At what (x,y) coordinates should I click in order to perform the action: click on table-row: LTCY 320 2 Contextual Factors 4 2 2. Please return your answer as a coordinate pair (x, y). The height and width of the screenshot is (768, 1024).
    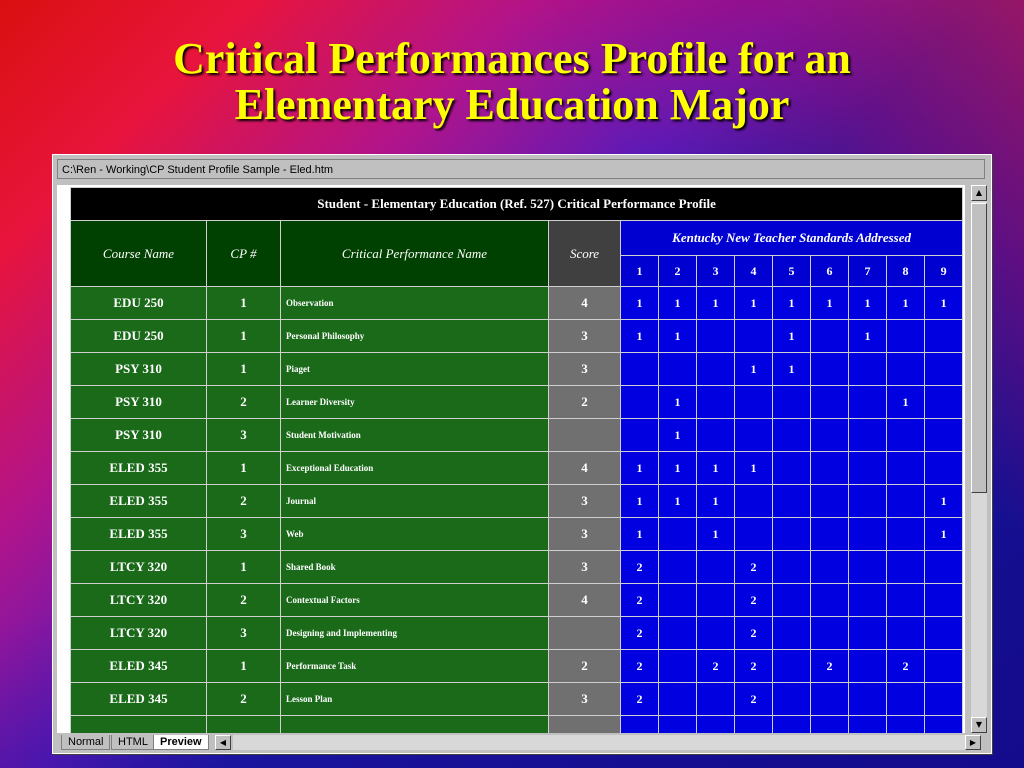
    Looking at the image, I should click on (517, 600).